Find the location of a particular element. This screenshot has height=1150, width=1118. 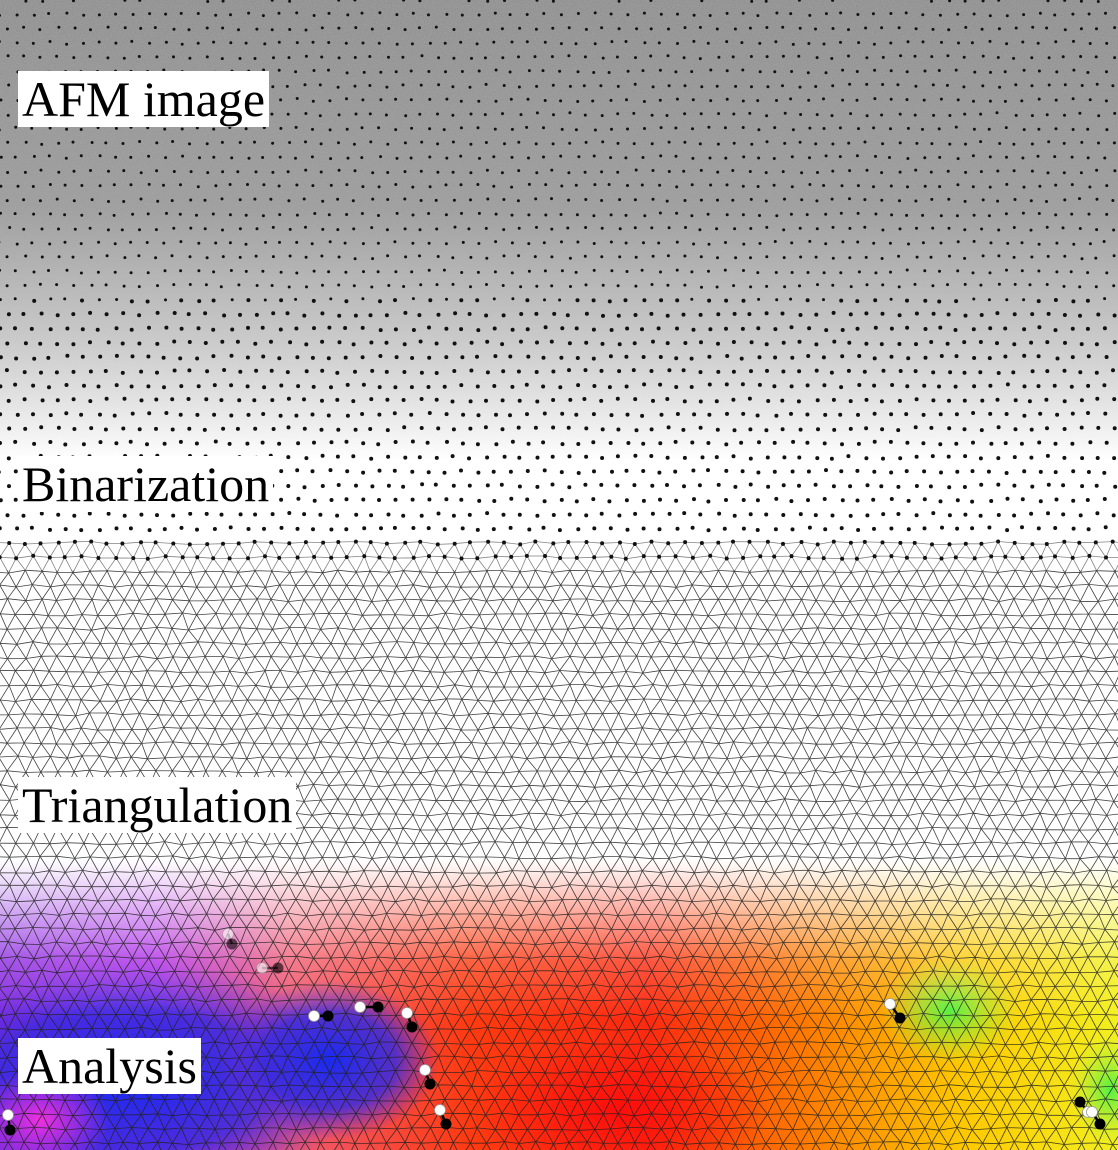

label-afm-image: AFM image is located at coordinates (144, 99).